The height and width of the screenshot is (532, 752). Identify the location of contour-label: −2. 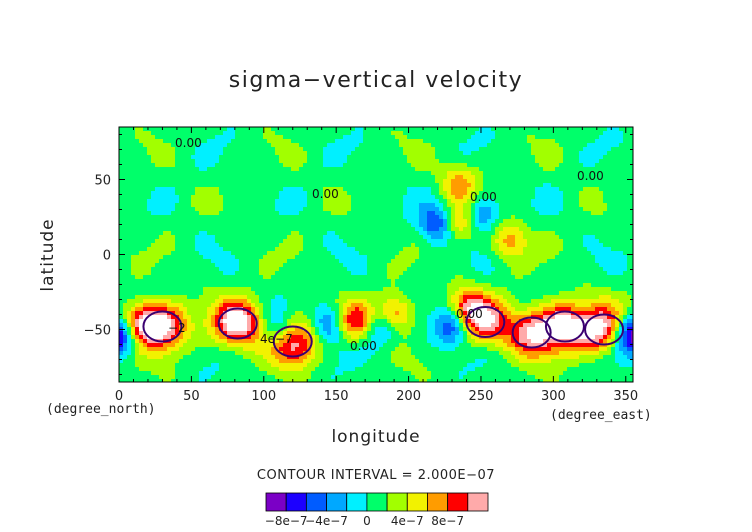
(177, 328).